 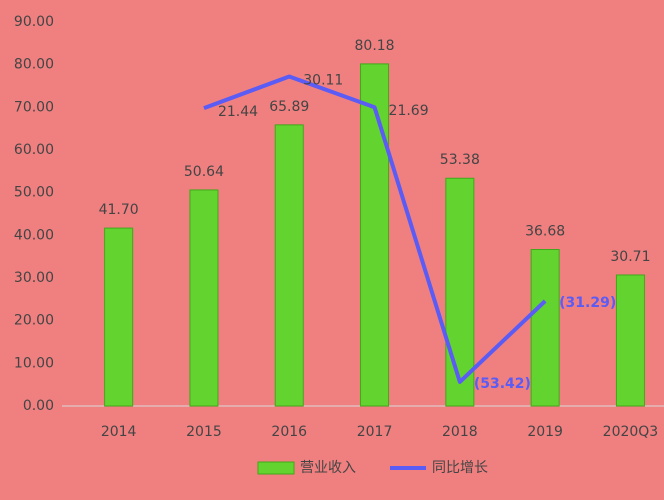 What do you see at coordinates (375, 432) in the screenshot?
I see `x-tick-label: 2017` at bounding box center [375, 432].